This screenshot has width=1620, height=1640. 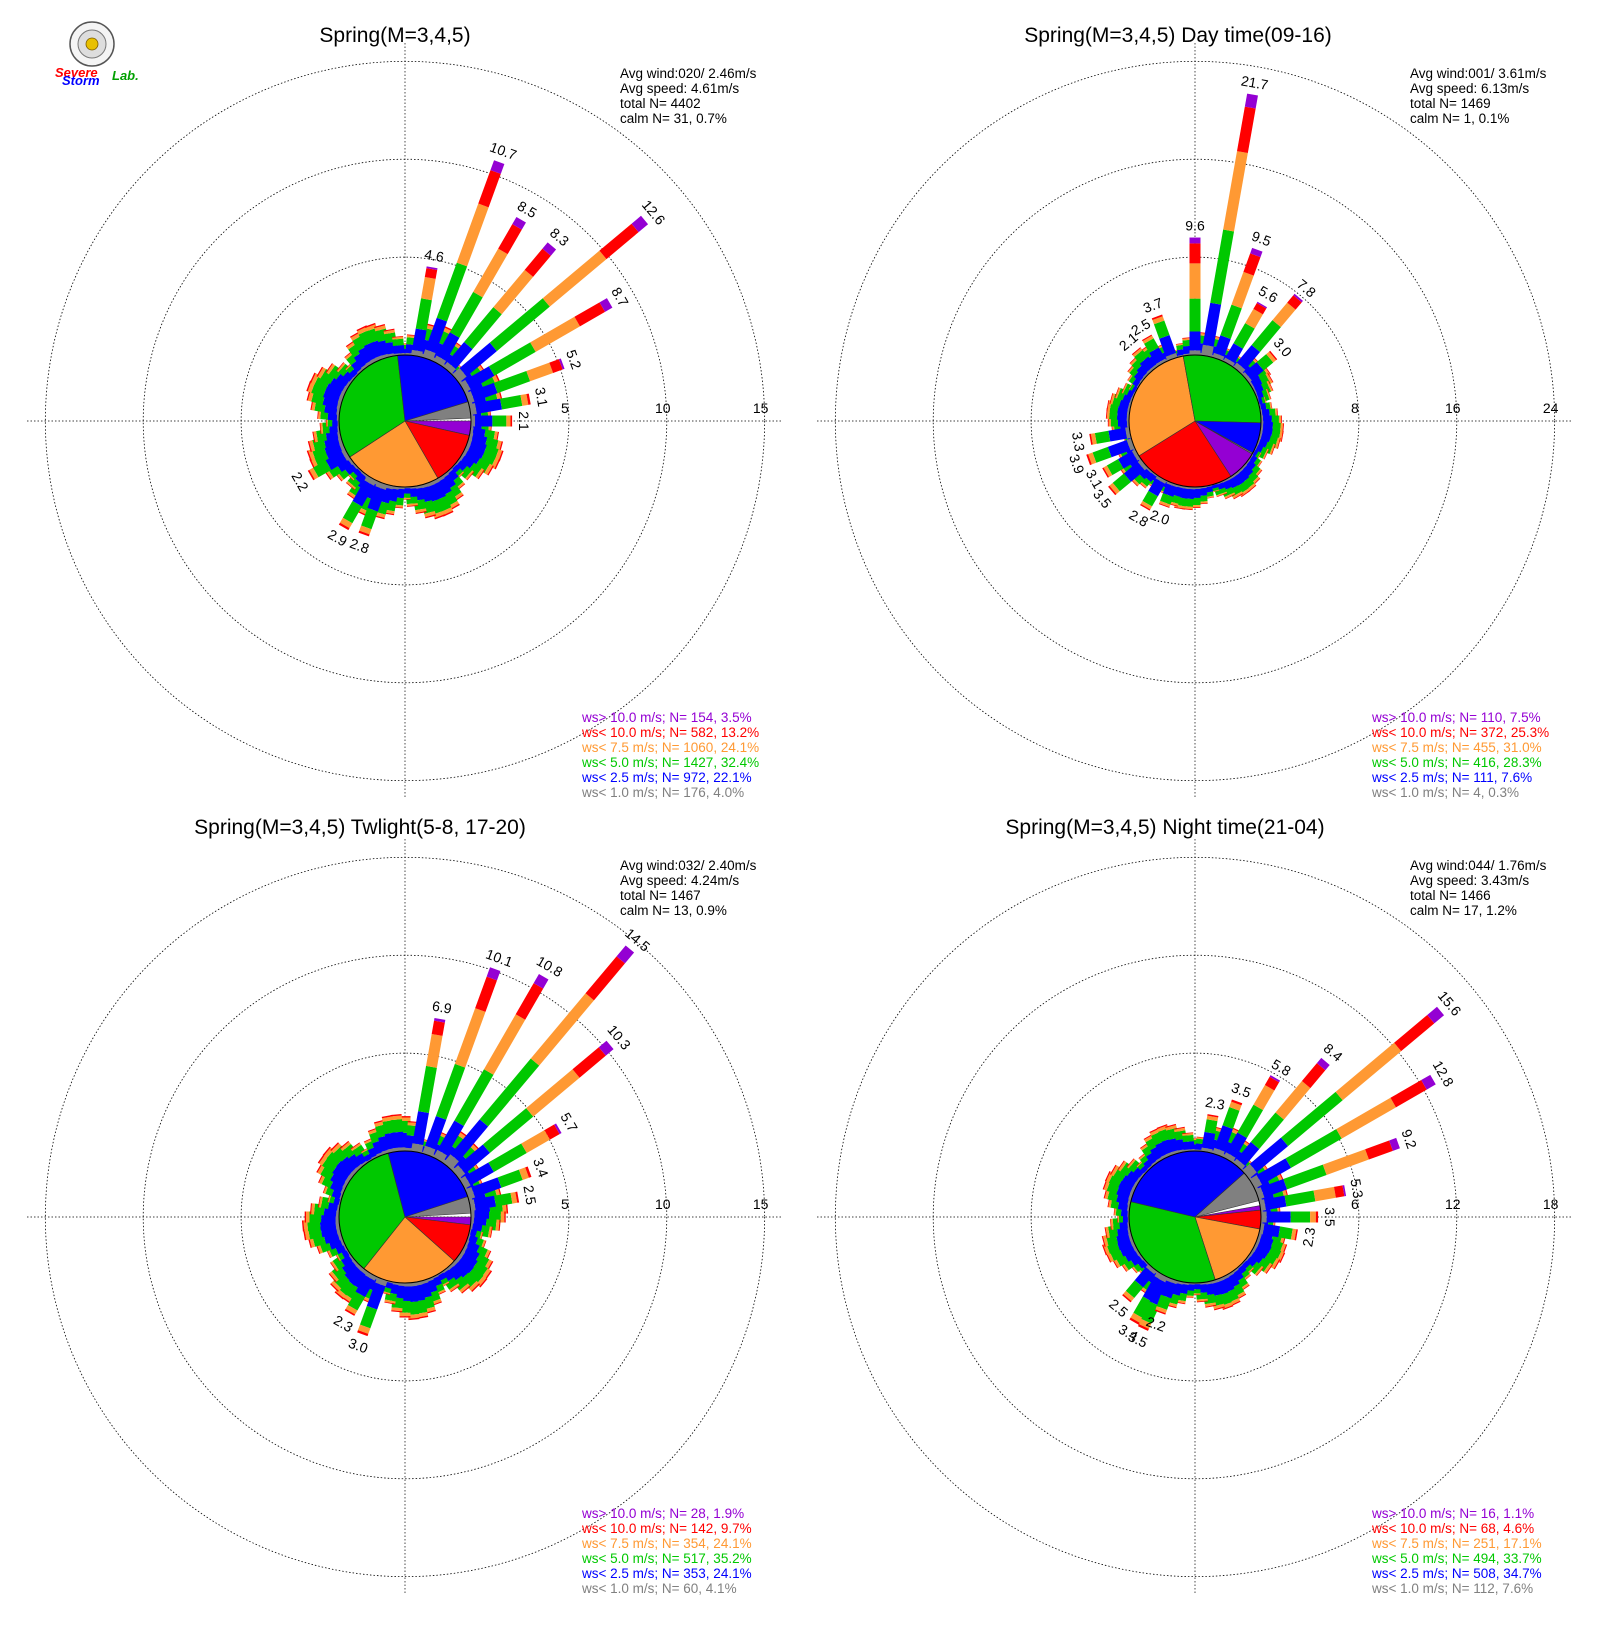 What do you see at coordinates (337, 538) in the screenshot?
I see `petal-label: 2.9` at bounding box center [337, 538].